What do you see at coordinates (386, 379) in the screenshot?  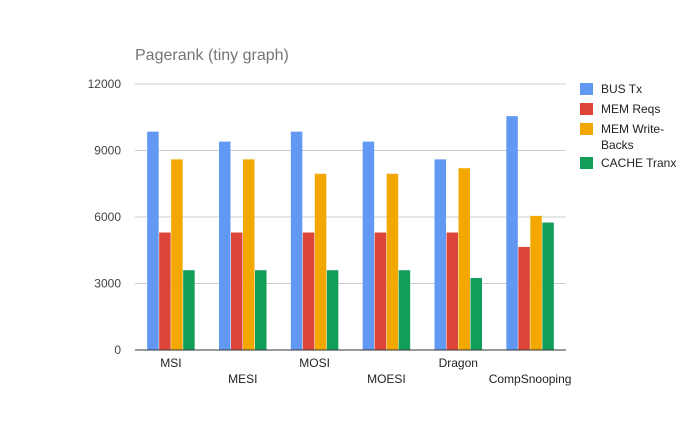 I see `x-tick-label: MOESI` at bounding box center [386, 379].